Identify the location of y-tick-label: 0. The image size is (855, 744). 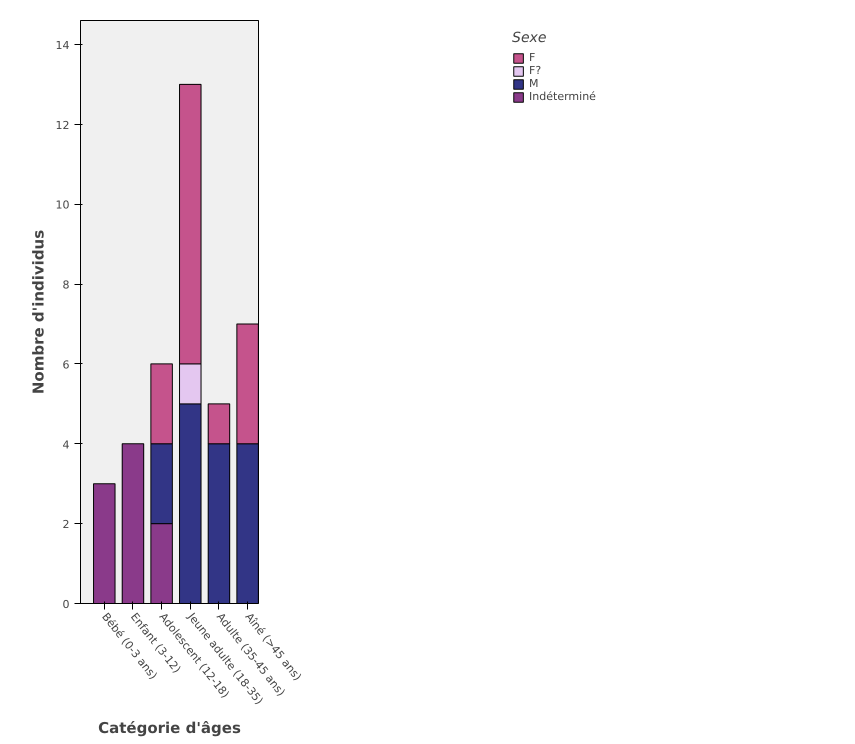
(66, 604).